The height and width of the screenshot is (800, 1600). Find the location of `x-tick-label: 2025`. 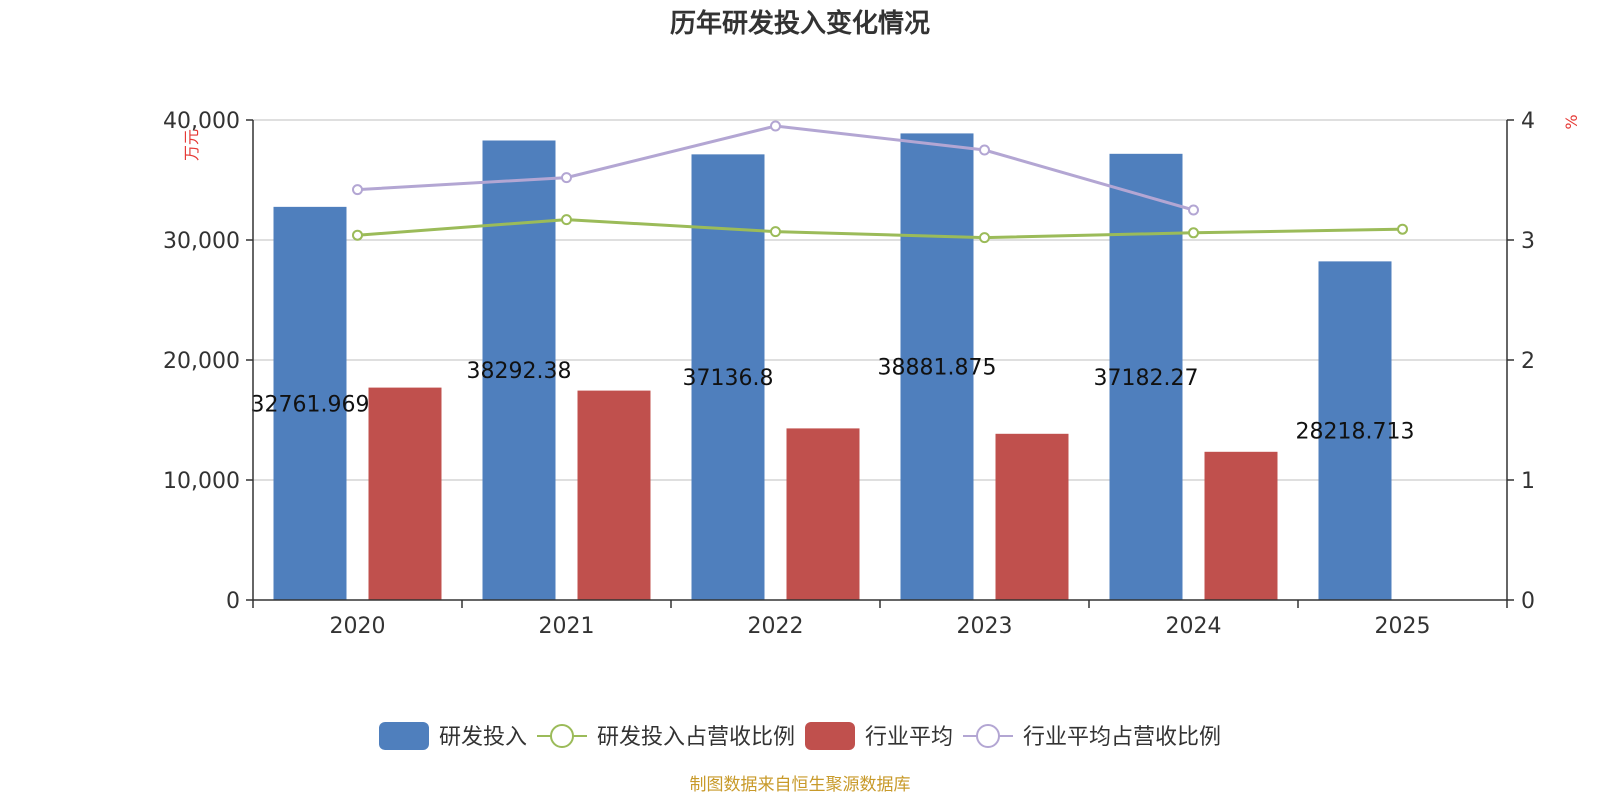

x-tick-label: 2025 is located at coordinates (1403, 626).